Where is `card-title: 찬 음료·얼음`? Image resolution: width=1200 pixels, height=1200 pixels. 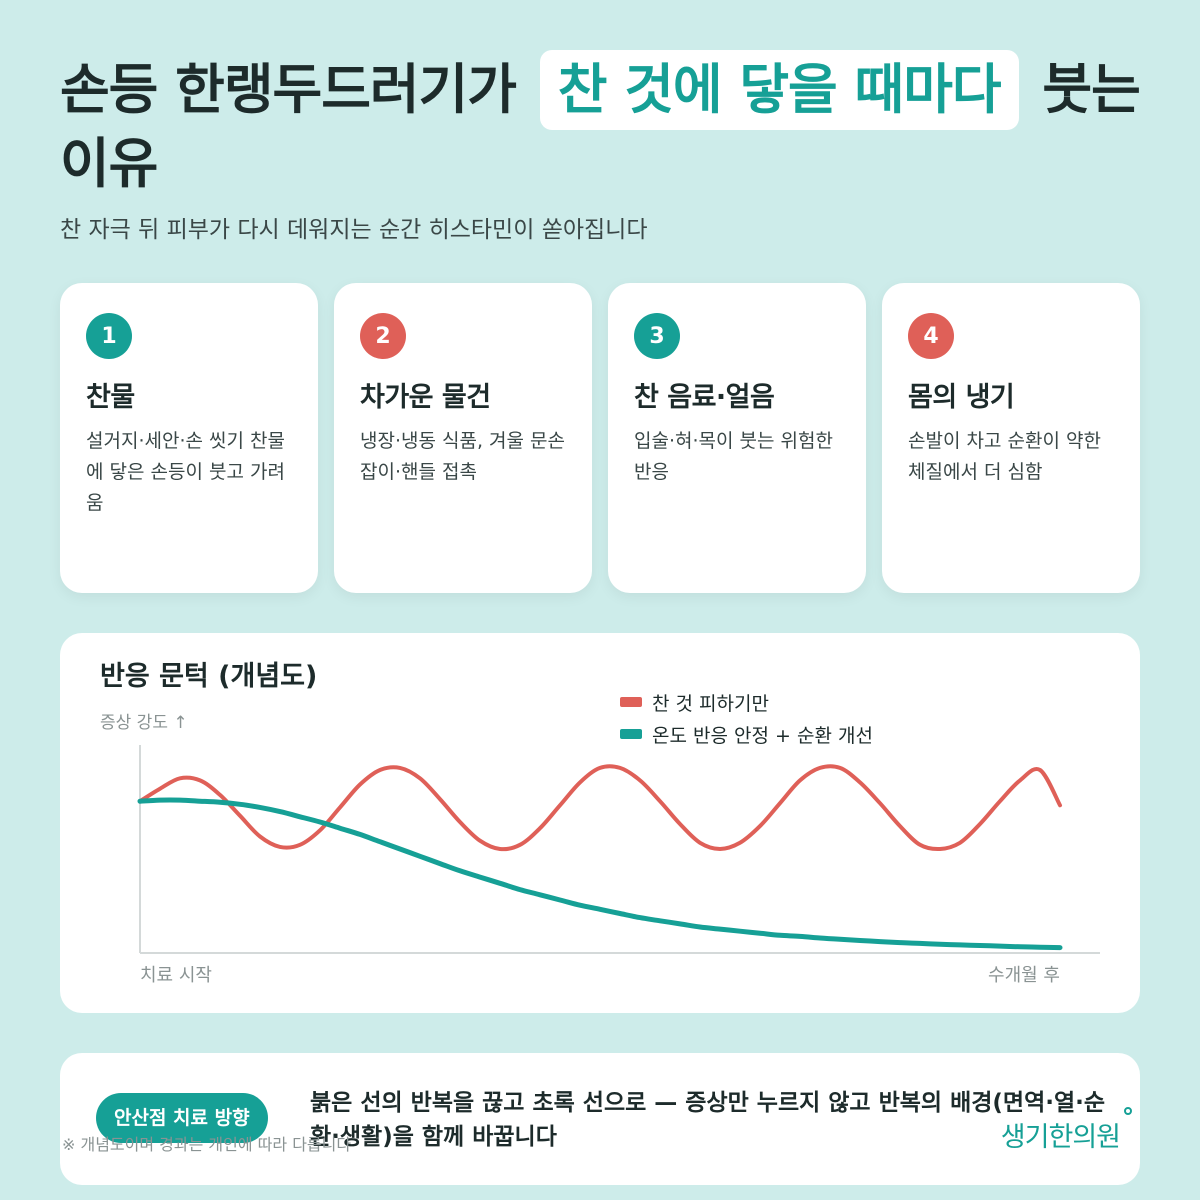
card-title: 찬 음료·얼음 is located at coordinates (704, 397).